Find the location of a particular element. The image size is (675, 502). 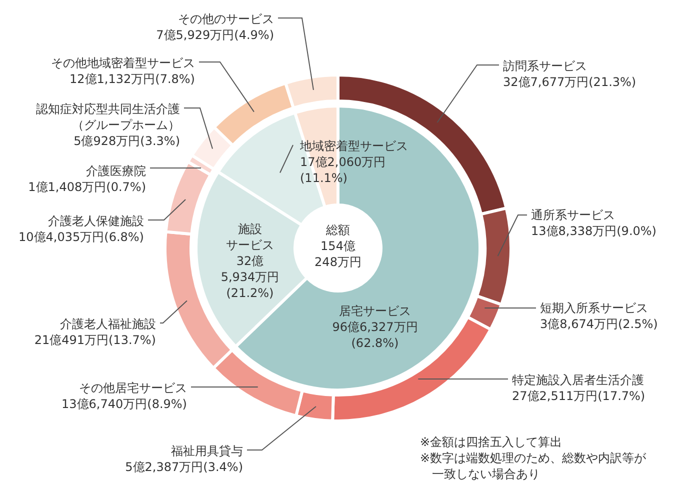

slice-label: 福祉用具貸与 is located at coordinates (207, 451).